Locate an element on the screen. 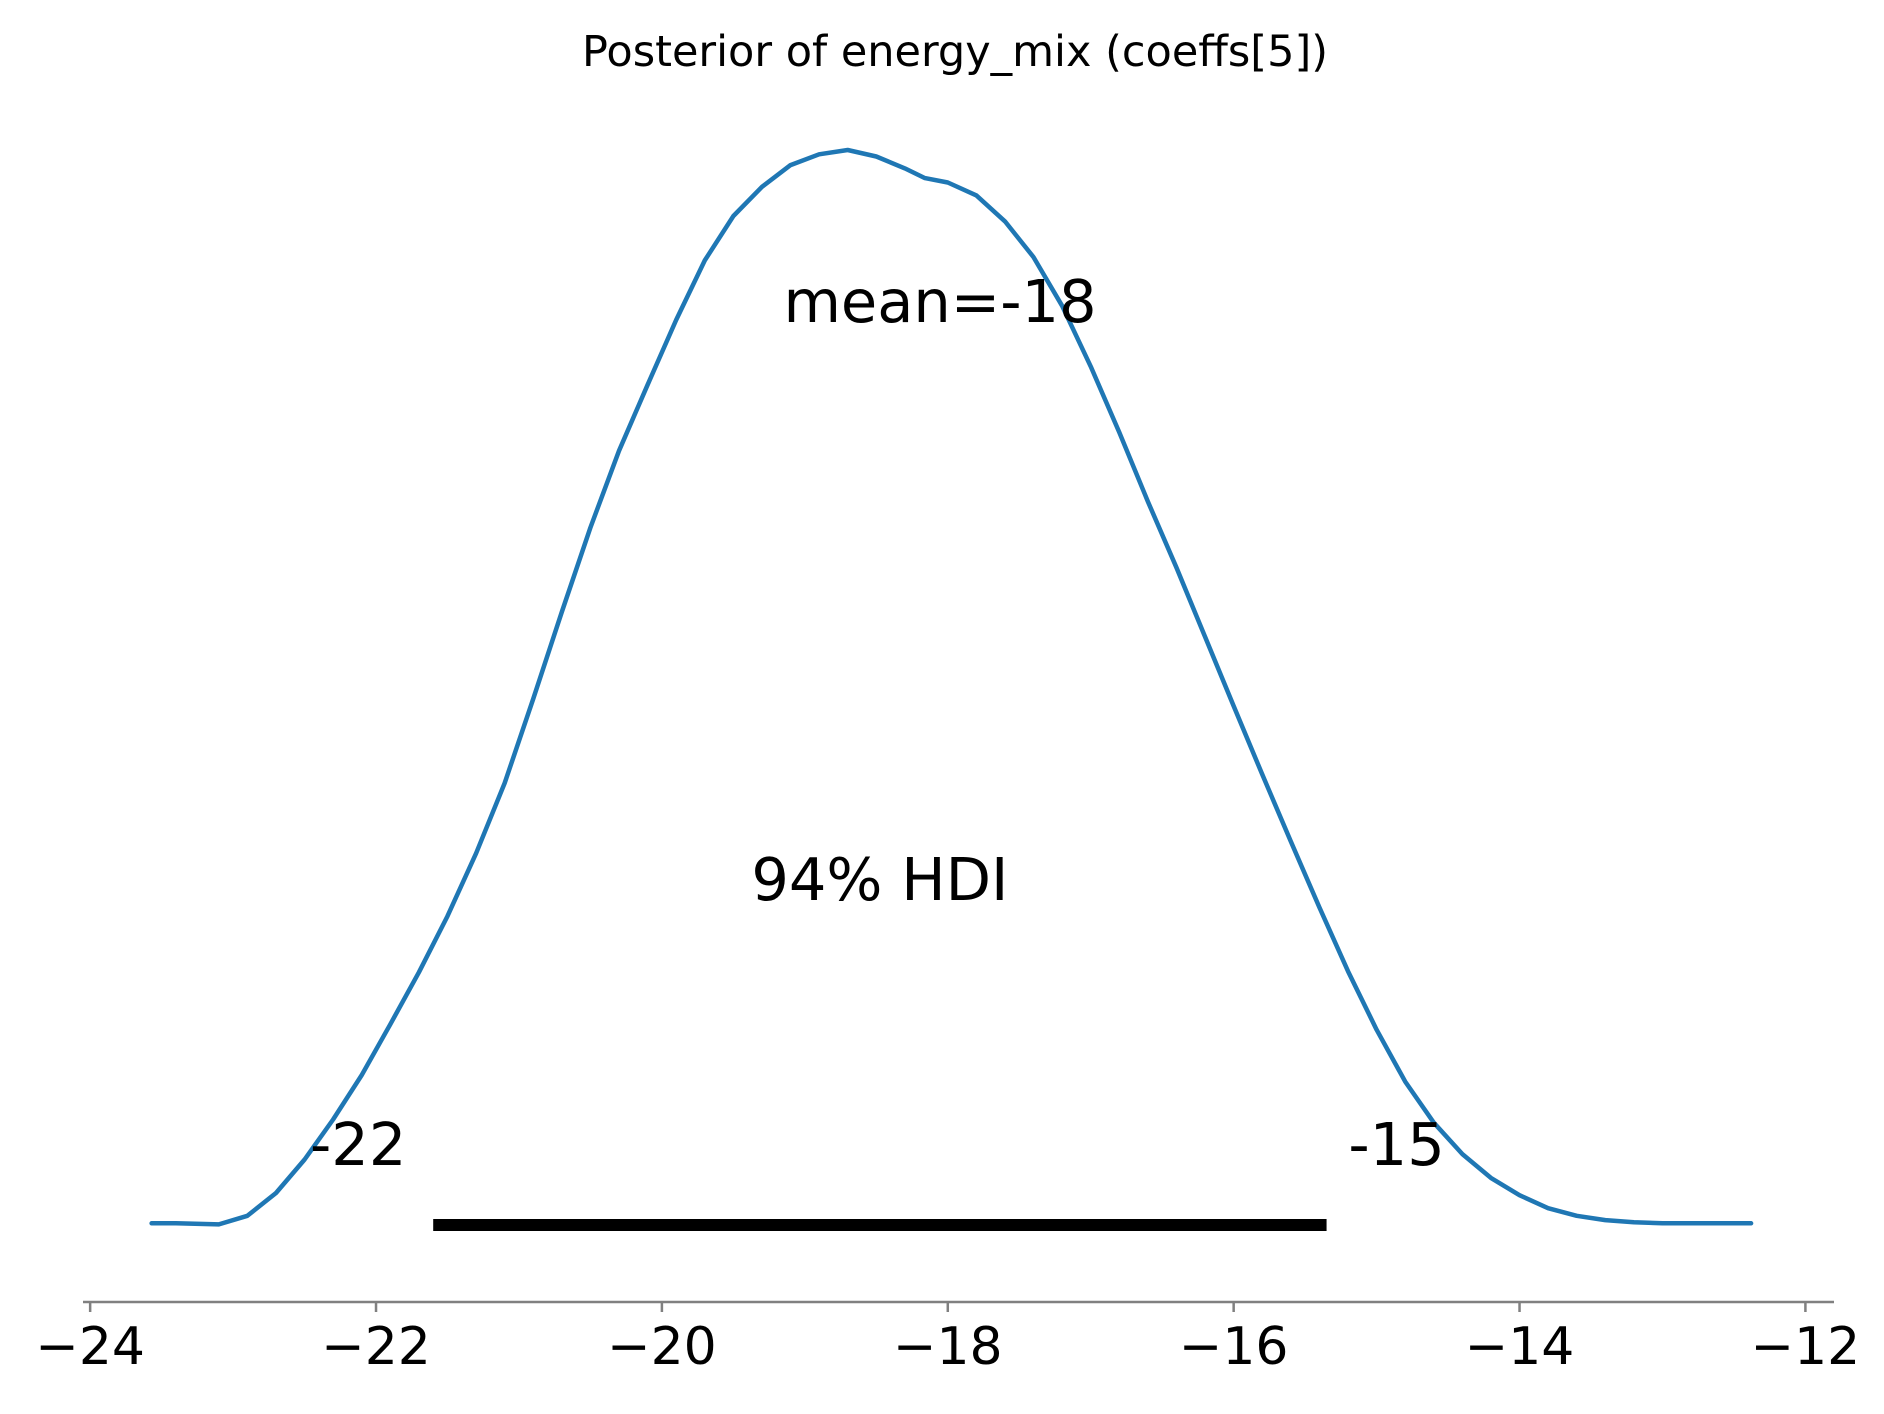  hdi-bar is located at coordinates (880, 1225).